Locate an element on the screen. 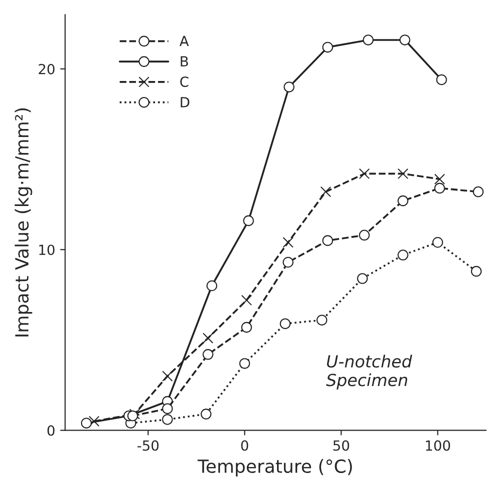  y-tick-label: 10 is located at coordinates (46, 250).